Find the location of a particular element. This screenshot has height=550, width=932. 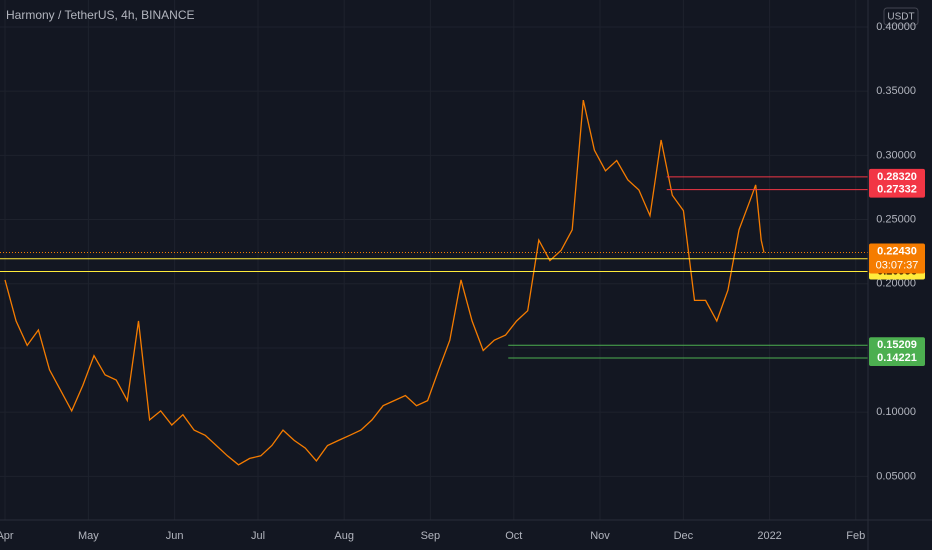

currency-label: USDT is located at coordinates (900, 17).